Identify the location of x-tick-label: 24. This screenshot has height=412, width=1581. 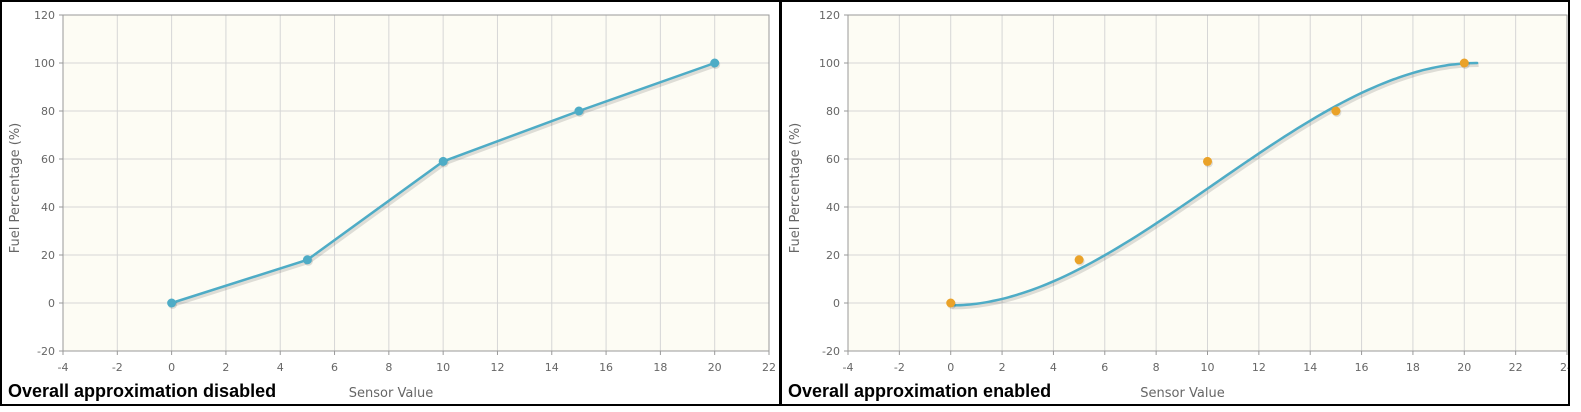
(1565, 367).